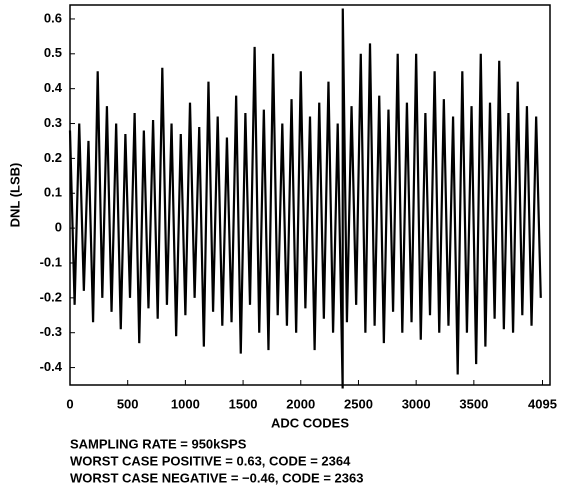 This screenshot has width=568, height=502. What do you see at coordinates (53, 192) in the screenshot?
I see `y-tick-label: 0.1` at bounding box center [53, 192].